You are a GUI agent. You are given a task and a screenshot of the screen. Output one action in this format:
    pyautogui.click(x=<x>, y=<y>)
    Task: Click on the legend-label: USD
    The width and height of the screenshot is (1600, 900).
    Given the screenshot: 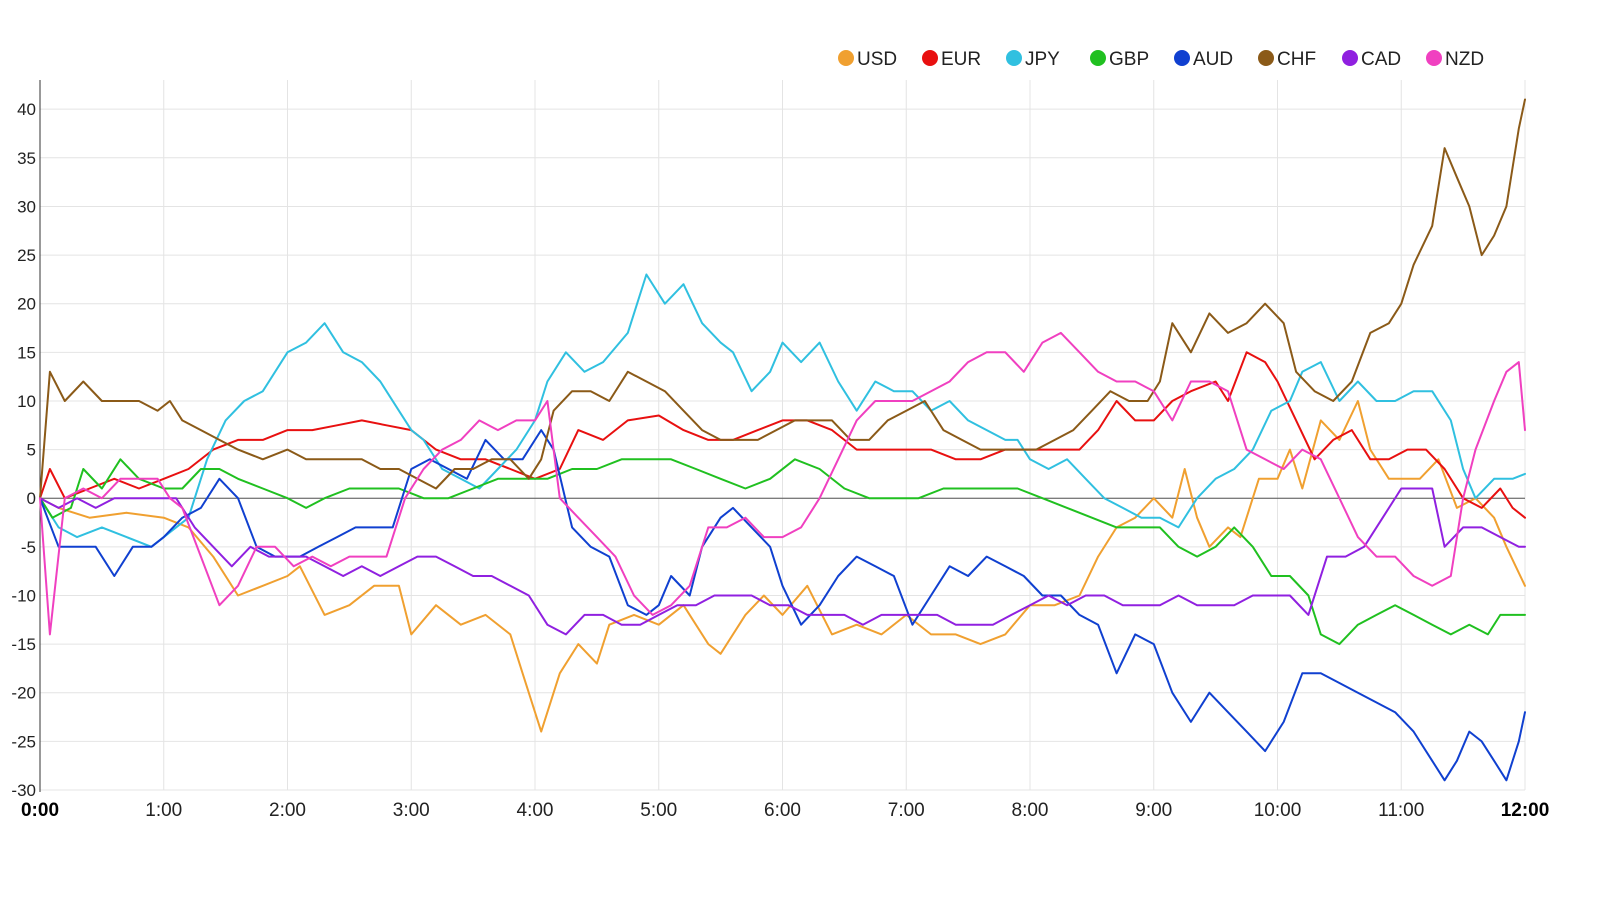 What is the action you would take?
    pyautogui.click(x=877, y=59)
    